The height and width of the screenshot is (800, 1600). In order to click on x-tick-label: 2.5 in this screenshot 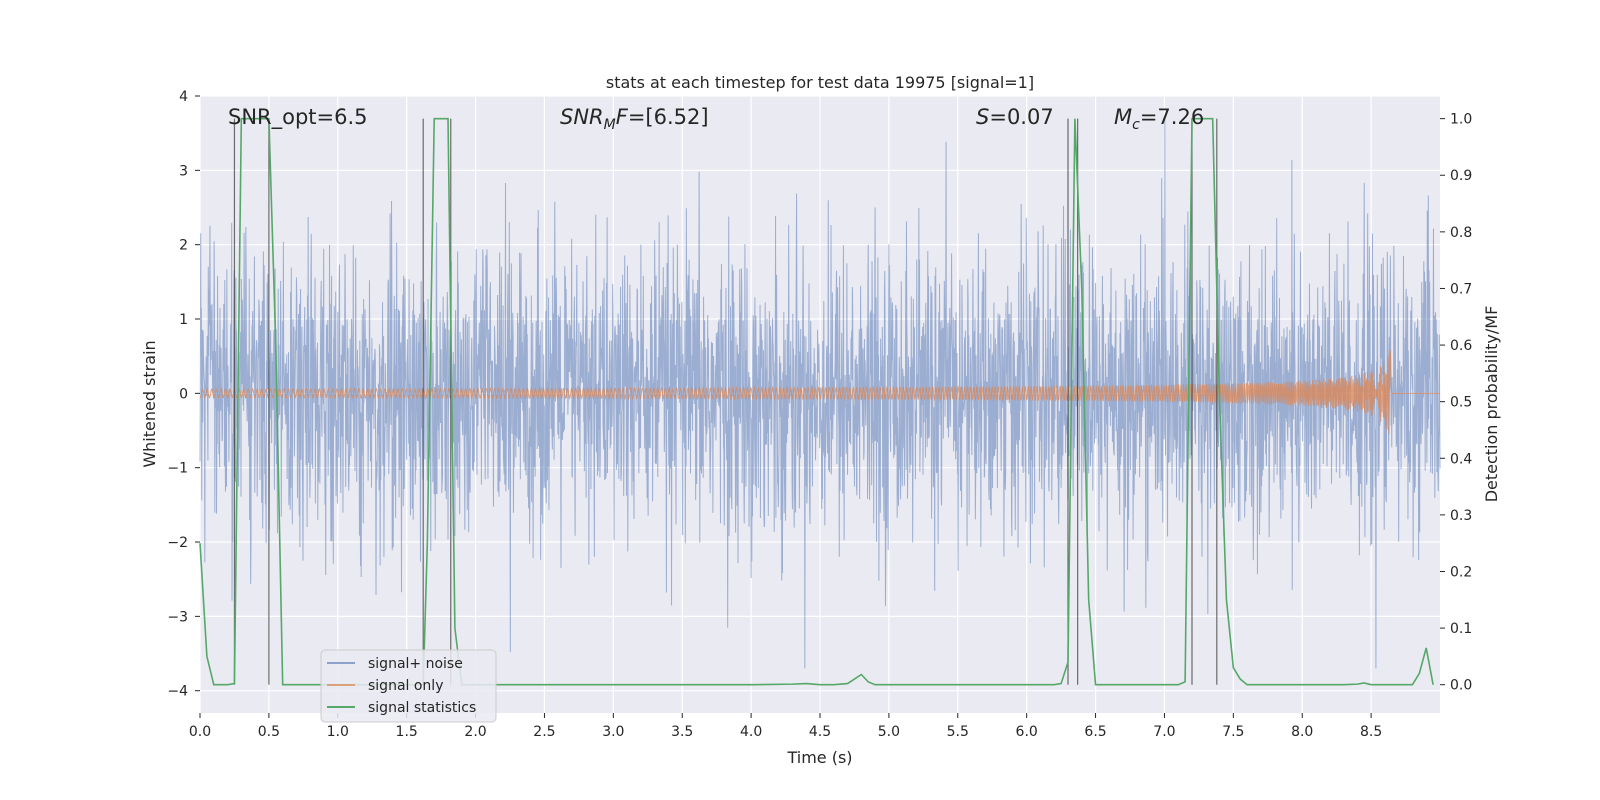, I will do `click(544, 732)`.